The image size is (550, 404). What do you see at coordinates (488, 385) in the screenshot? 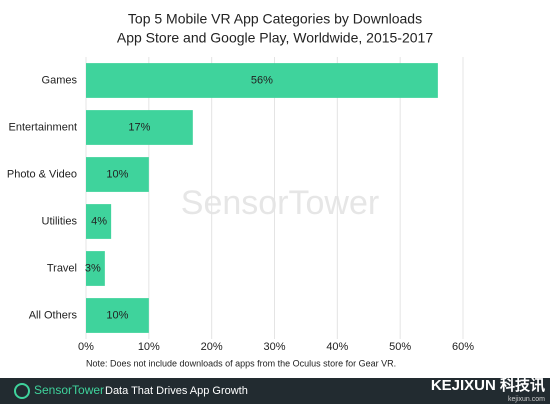
I see `site-logo: KEJIXUN 科技讯` at bounding box center [488, 385].